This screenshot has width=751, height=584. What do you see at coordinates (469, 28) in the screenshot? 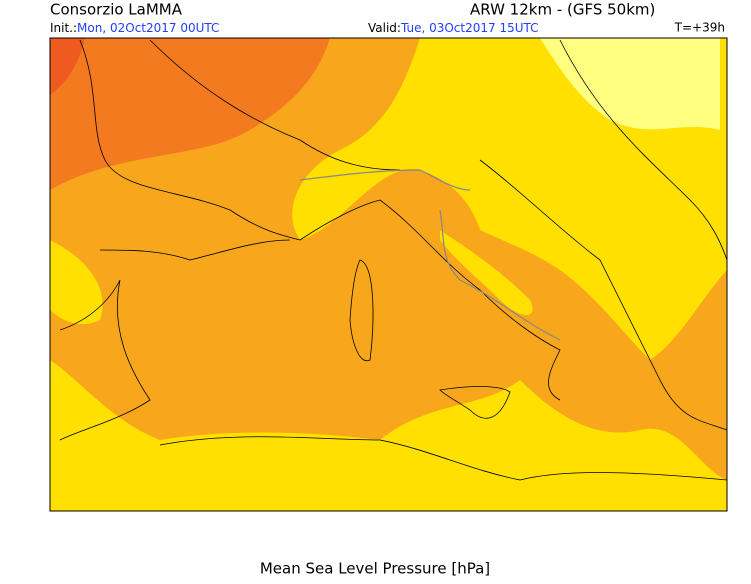
I see `valid-value: Tue, 03Oct2017 15UTC` at bounding box center [469, 28].